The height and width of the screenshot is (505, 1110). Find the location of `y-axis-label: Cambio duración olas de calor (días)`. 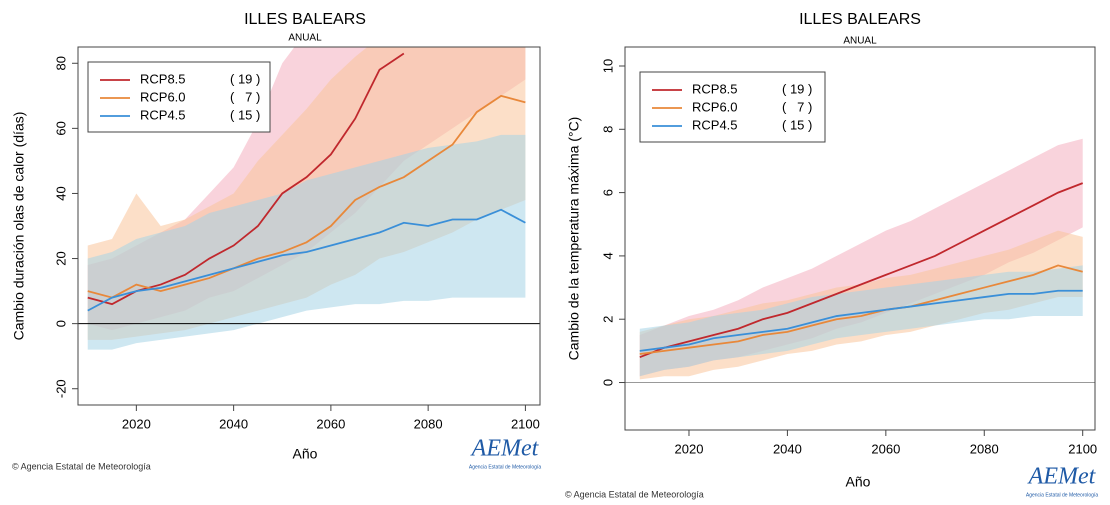

y-axis-label: Cambio duración olas de calor (días) is located at coordinates (19, 226).